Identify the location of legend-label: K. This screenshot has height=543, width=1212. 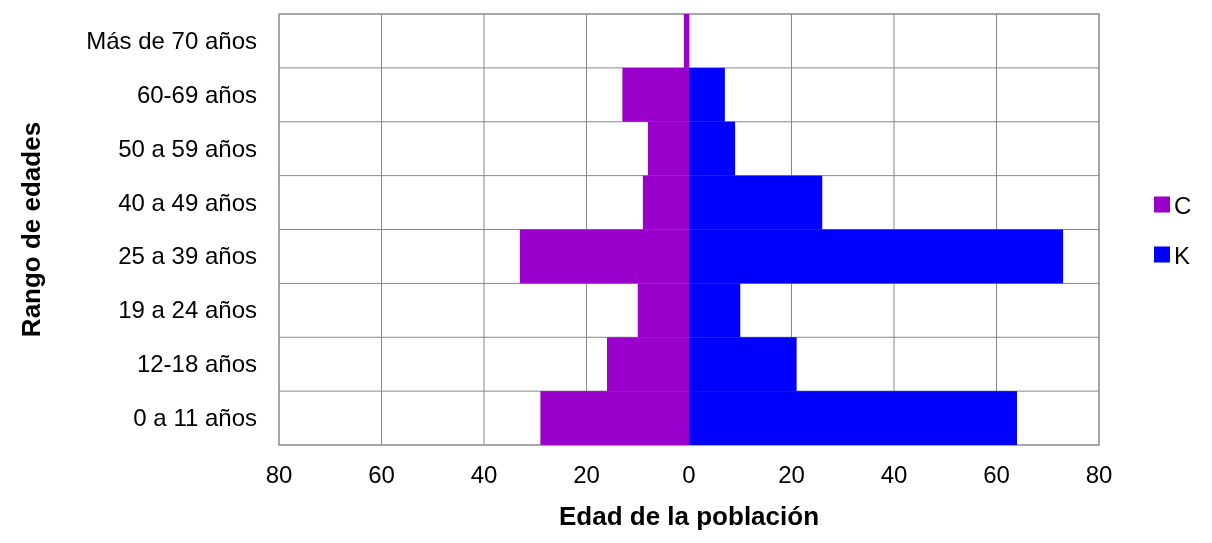
(1182, 255).